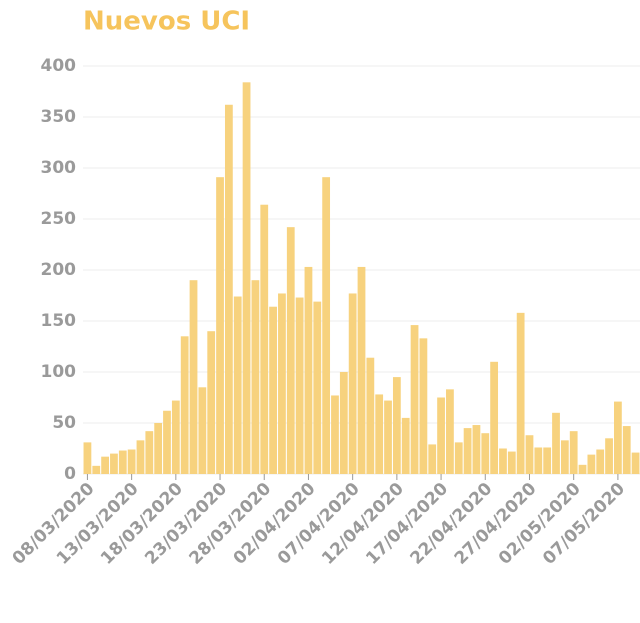 The width and height of the screenshot is (640, 623). I want to click on y-tick-label: 250, so click(59, 219).